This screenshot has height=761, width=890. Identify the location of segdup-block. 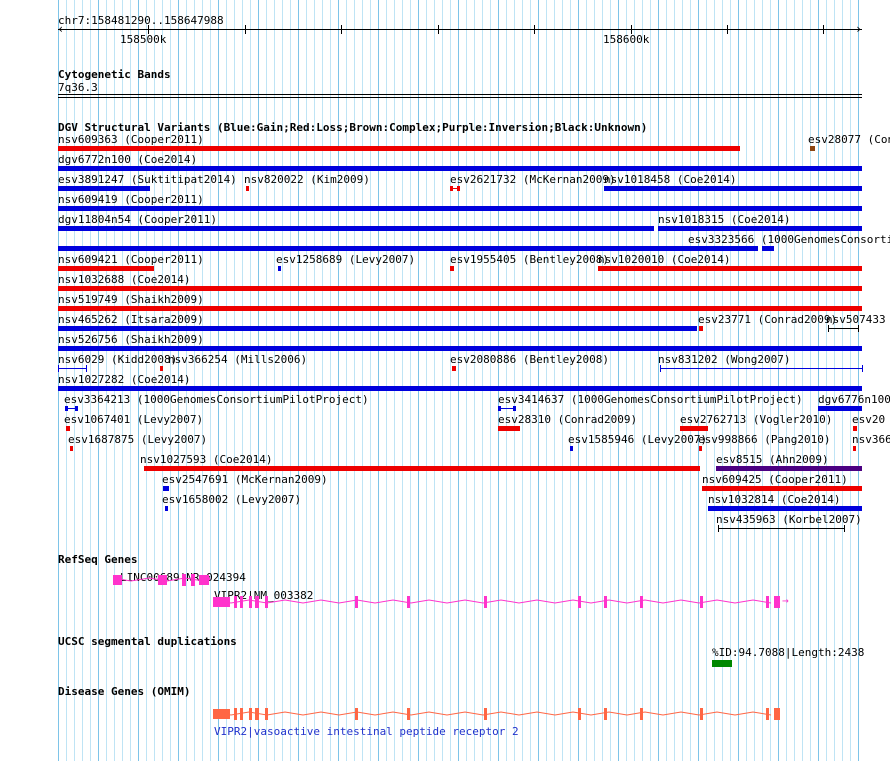
(722, 663).